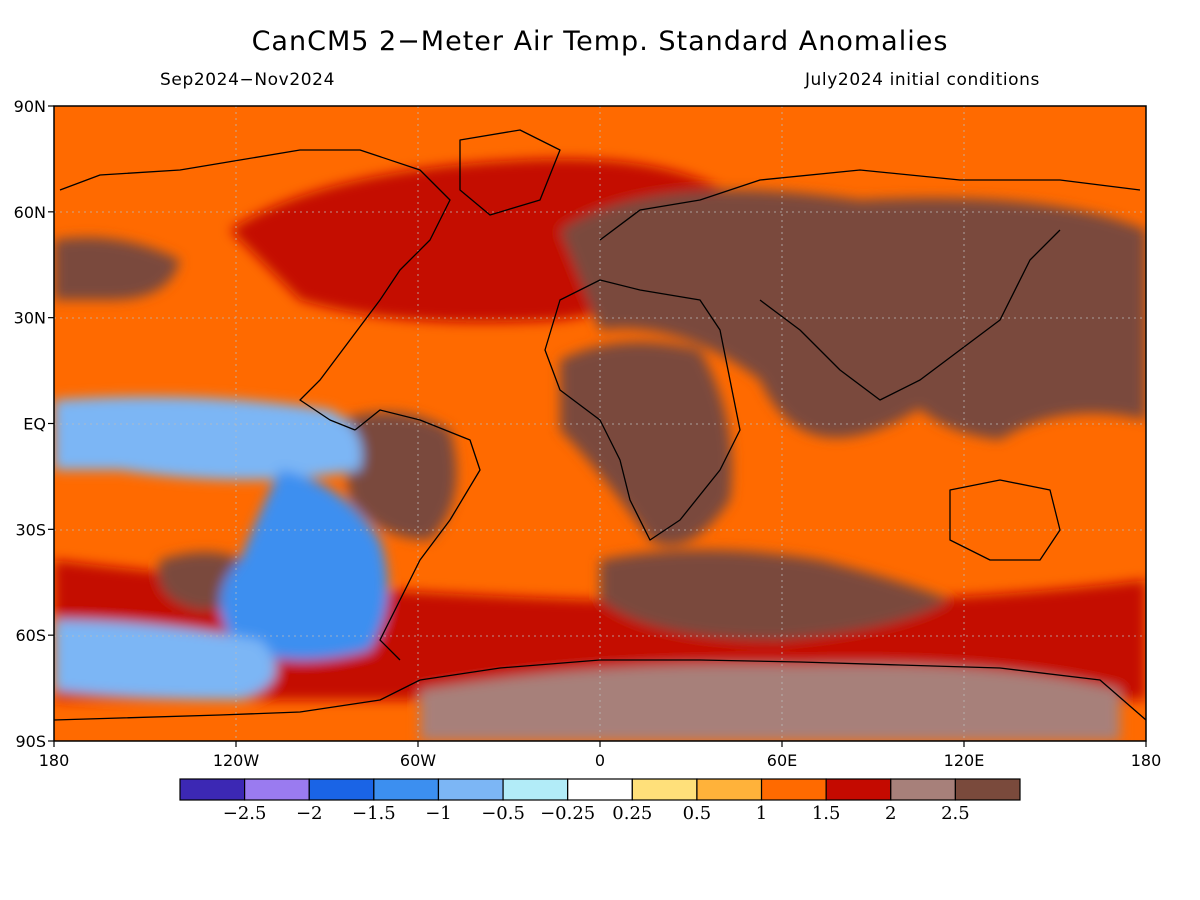 Image resolution: width=1200 pixels, height=900 pixels. What do you see at coordinates (30, 106) in the screenshot?
I see `lat-tick-label: 90N` at bounding box center [30, 106].